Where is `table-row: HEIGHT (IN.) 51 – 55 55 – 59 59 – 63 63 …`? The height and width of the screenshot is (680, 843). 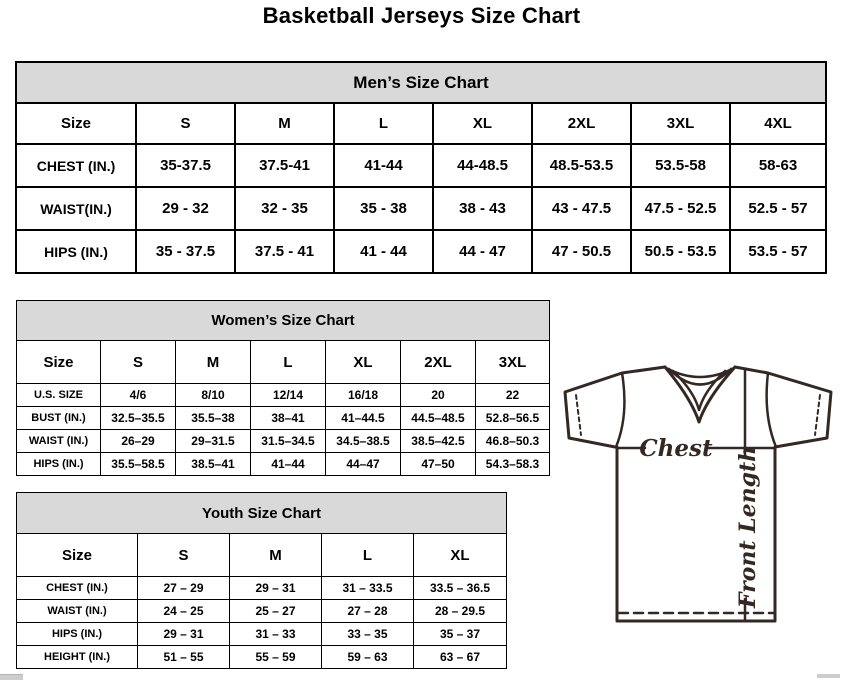 table-row: HEIGHT (IN.) 51 – 55 55 – 59 59 – 63 63 … is located at coordinates (261, 657).